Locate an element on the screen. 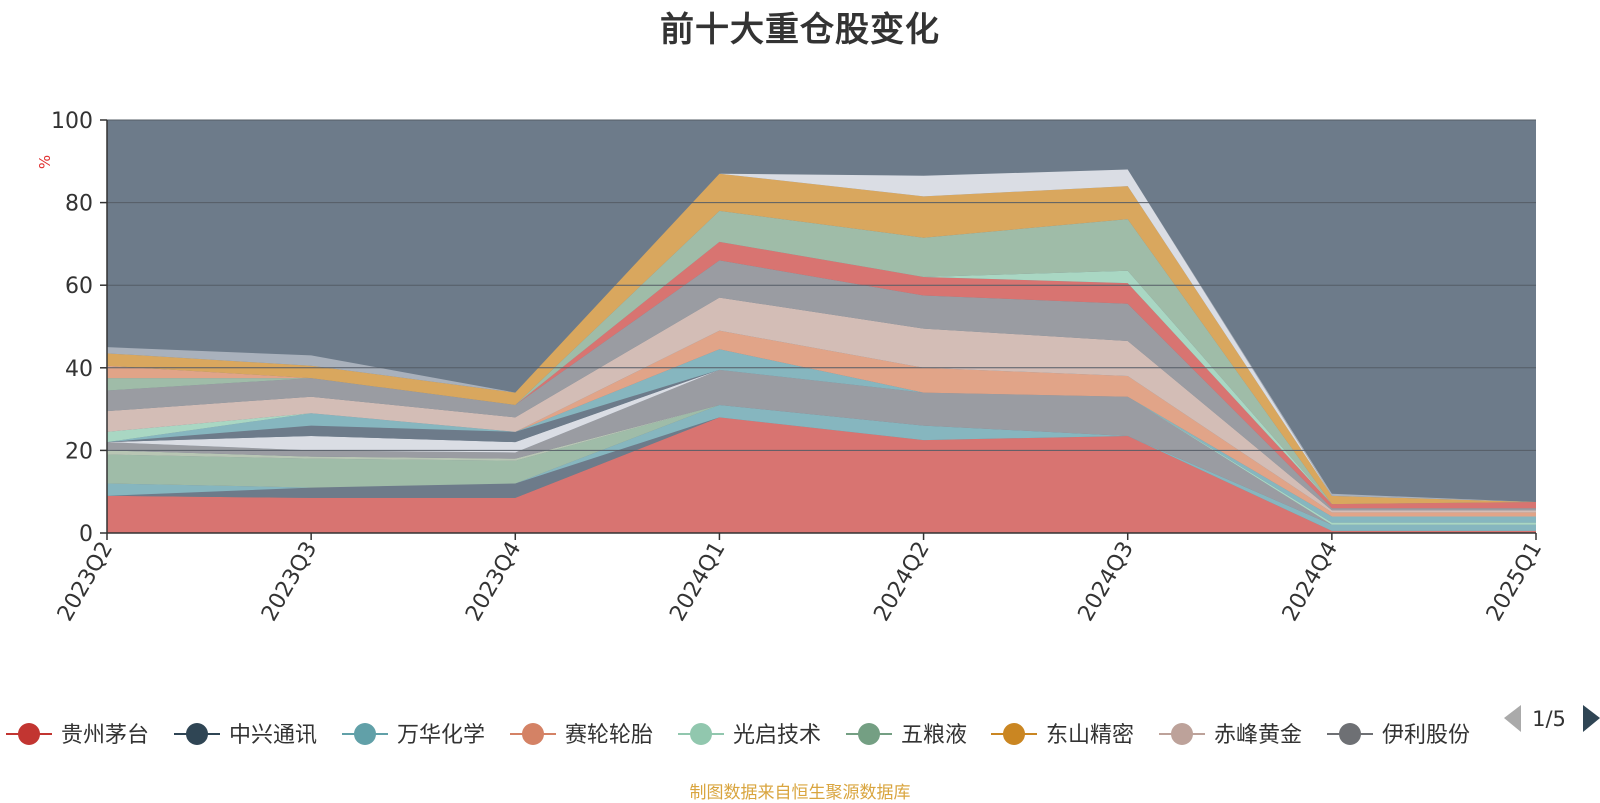 Image resolution: width=1600 pixels, height=803 pixels. y-tick-label: 100 is located at coordinates (72, 121).